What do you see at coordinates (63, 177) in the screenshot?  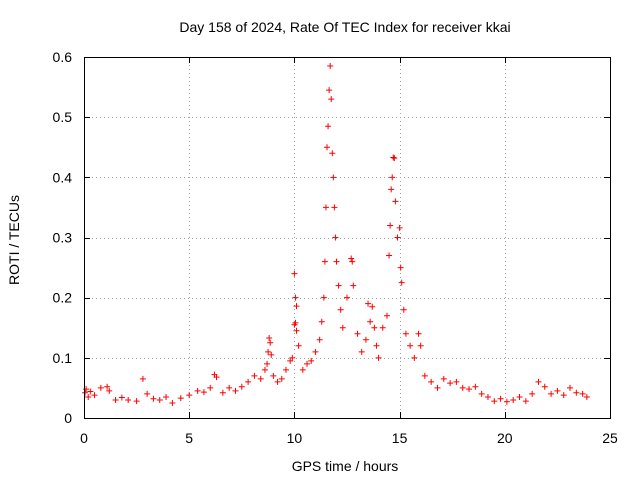 I see `y-tick-label: 0.4` at bounding box center [63, 177].